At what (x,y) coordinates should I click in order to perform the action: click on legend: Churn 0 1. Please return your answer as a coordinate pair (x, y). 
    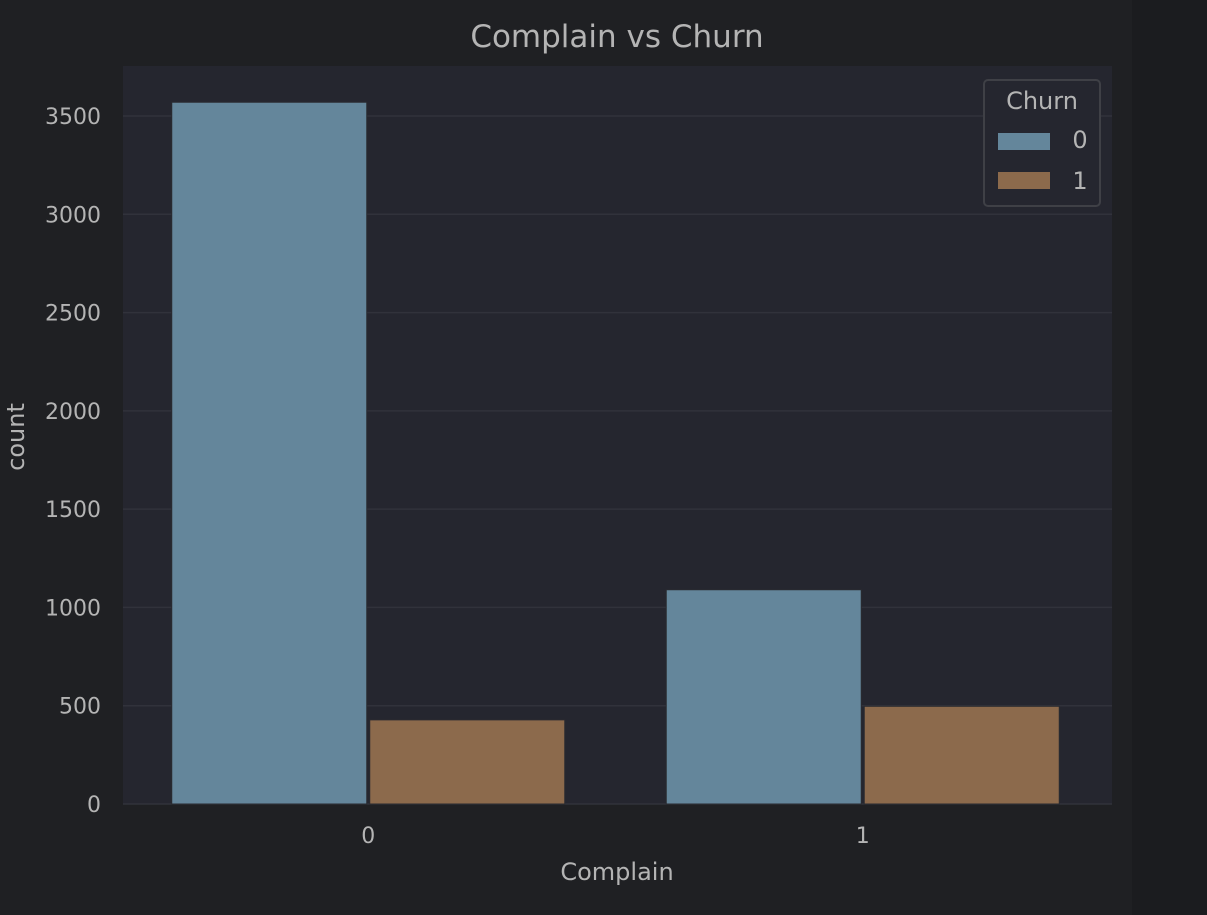
    Looking at the image, I should click on (1042, 143).